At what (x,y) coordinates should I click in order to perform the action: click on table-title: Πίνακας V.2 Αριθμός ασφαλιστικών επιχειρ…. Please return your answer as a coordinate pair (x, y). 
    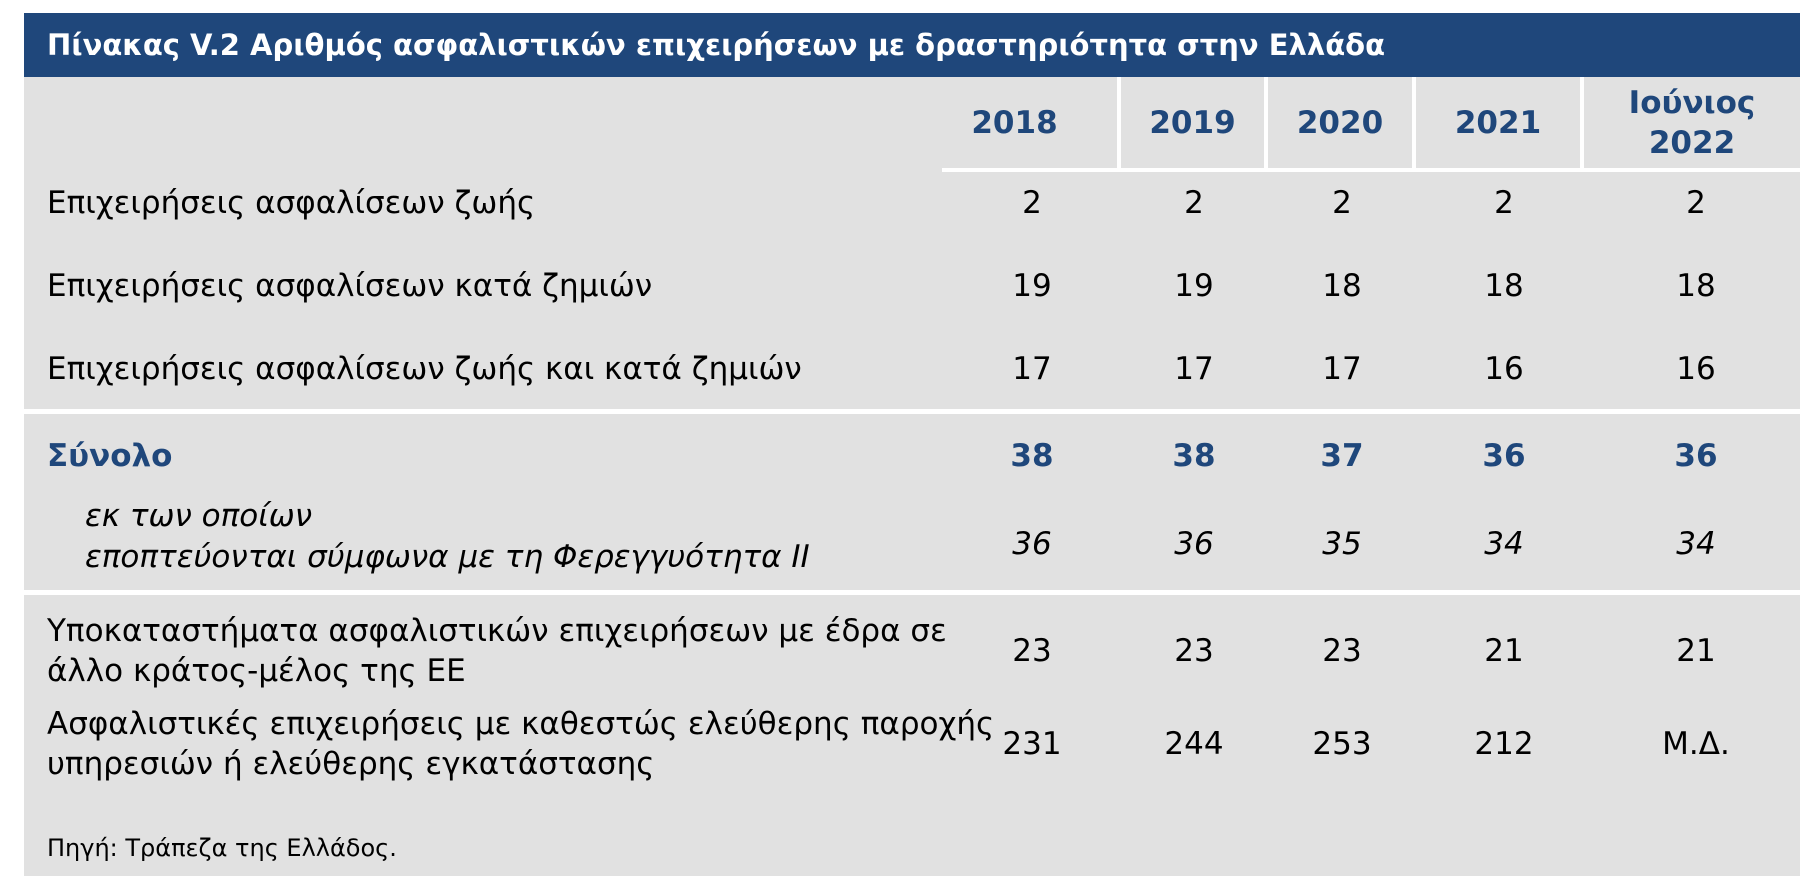
    Looking at the image, I should click on (912, 45).